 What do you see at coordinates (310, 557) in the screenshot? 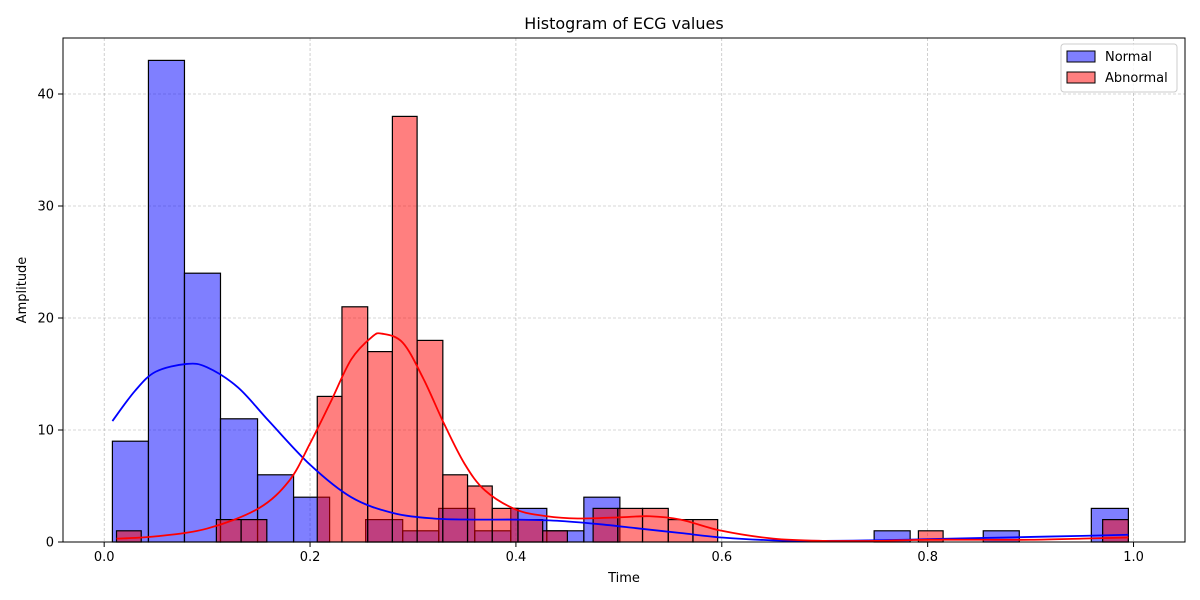
I see `x-tick-label: 0.2` at bounding box center [310, 557].